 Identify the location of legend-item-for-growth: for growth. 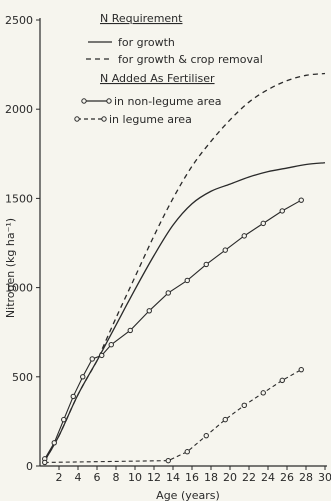
(131, 42).